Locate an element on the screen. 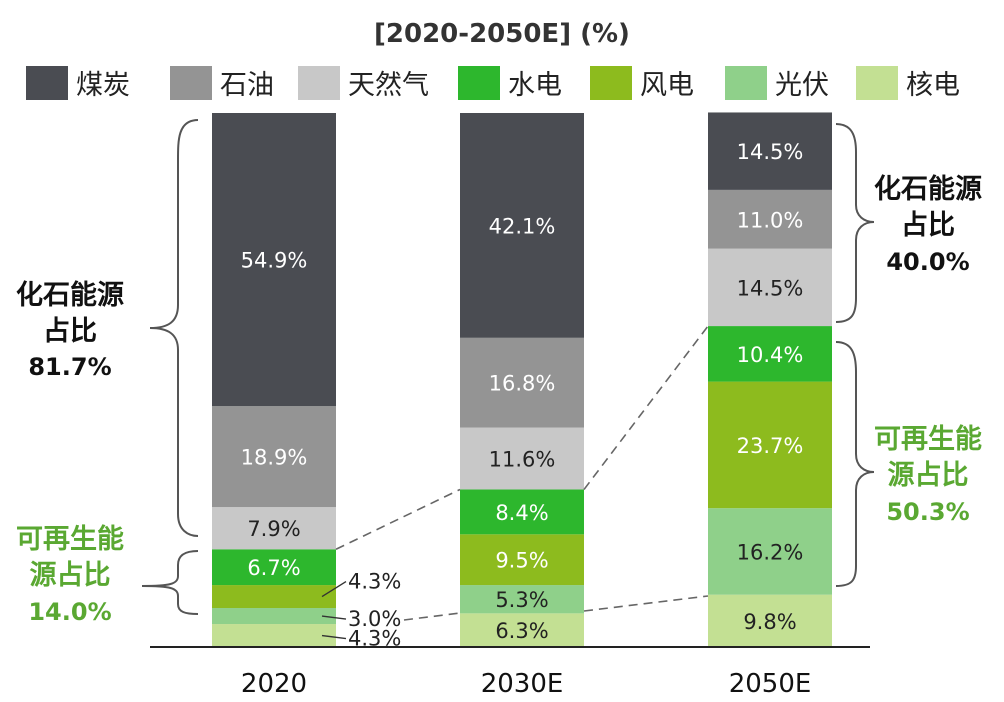 The height and width of the screenshot is (702, 1004). renew-2050-label-line1: 可再生能 is located at coordinates (928, 439).